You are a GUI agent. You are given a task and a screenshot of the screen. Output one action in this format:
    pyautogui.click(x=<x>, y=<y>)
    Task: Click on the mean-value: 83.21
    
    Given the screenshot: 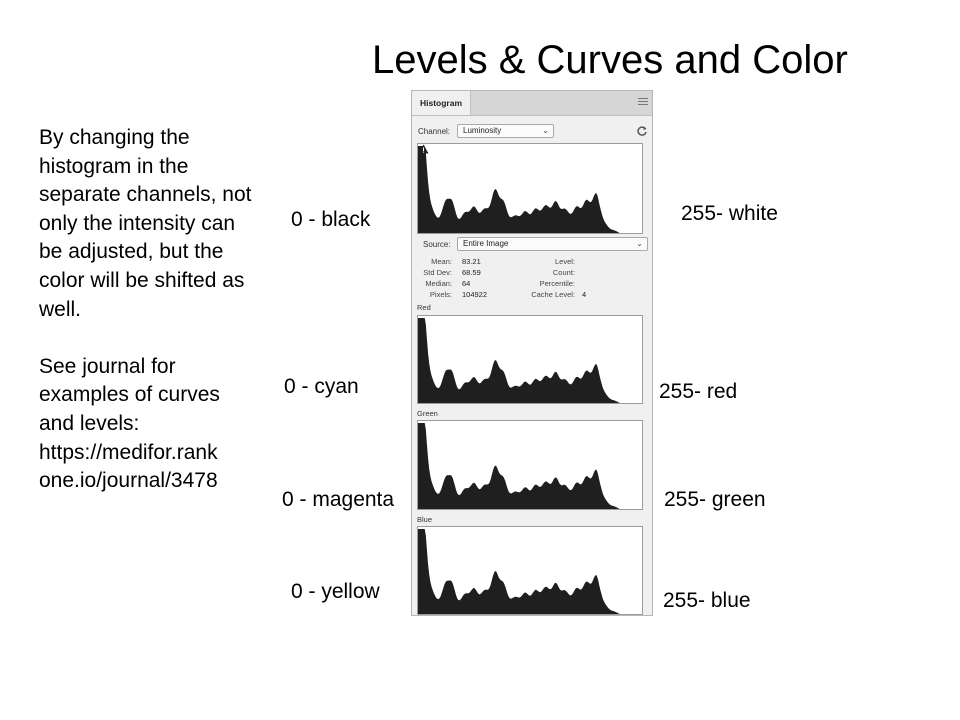 What is the action you would take?
    pyautogui.click(x=471, y=261)
    